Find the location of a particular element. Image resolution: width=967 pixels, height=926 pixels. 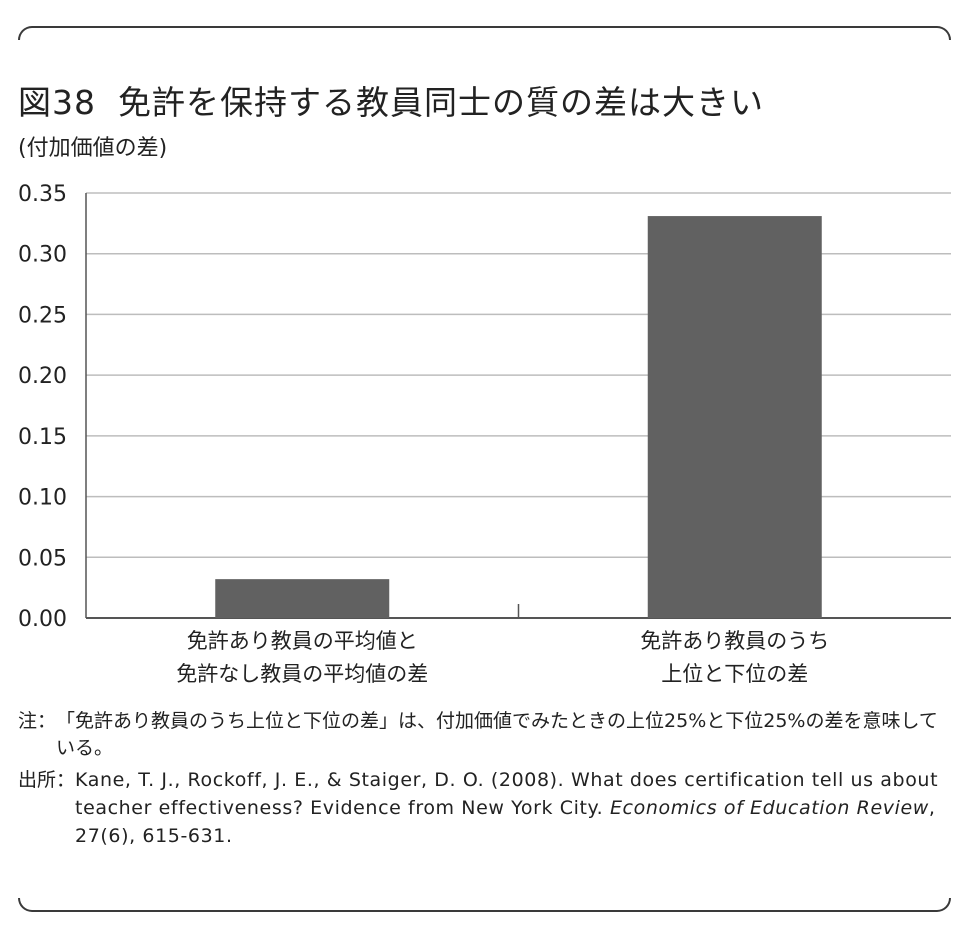

source-journal: Economics of Education Review is located at coordinates (769, 808).